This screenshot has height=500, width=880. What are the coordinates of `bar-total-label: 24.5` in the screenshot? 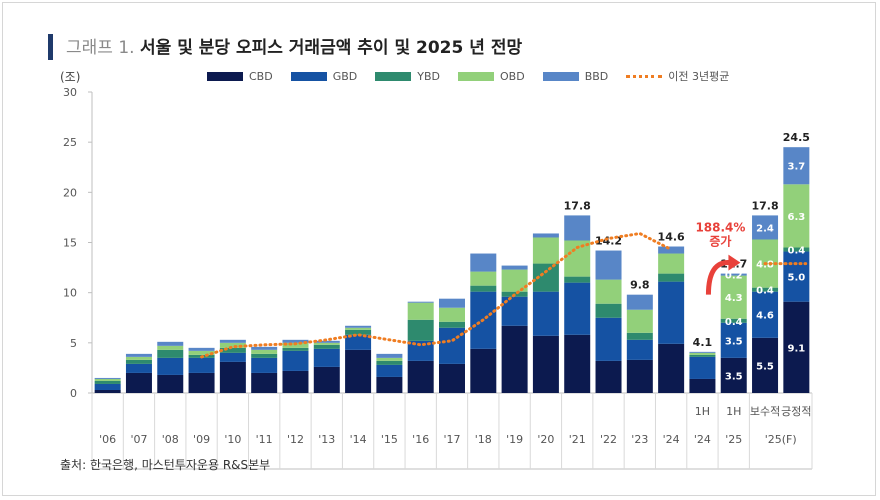 It's located at (796, 137).